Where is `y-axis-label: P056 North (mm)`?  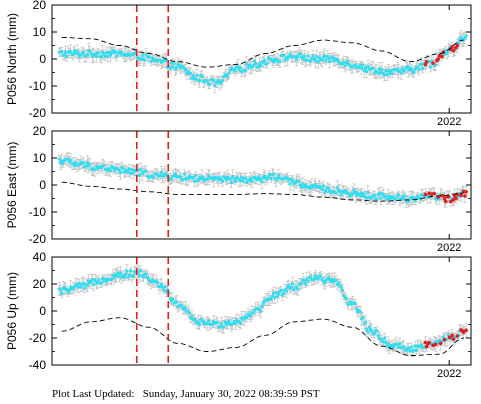
y-axis-label: P056 North (mm) is located at coordinates (12, 59).